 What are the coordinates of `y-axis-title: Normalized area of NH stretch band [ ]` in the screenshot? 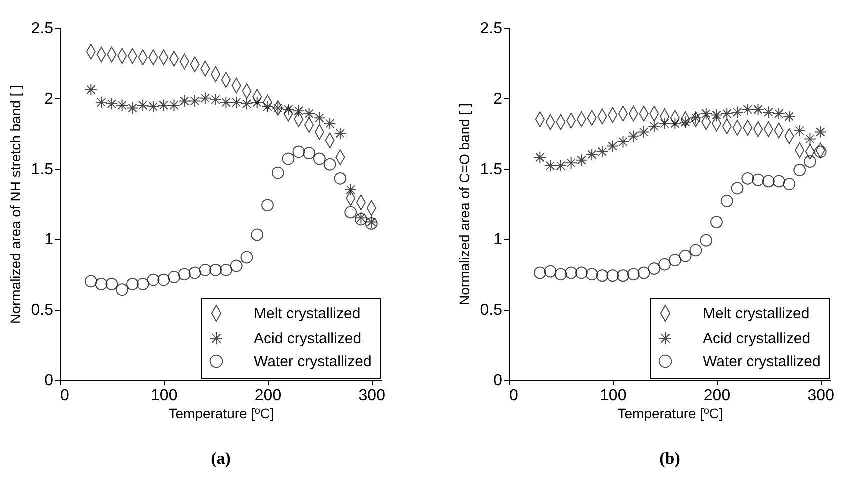 It's located at (15, 204).